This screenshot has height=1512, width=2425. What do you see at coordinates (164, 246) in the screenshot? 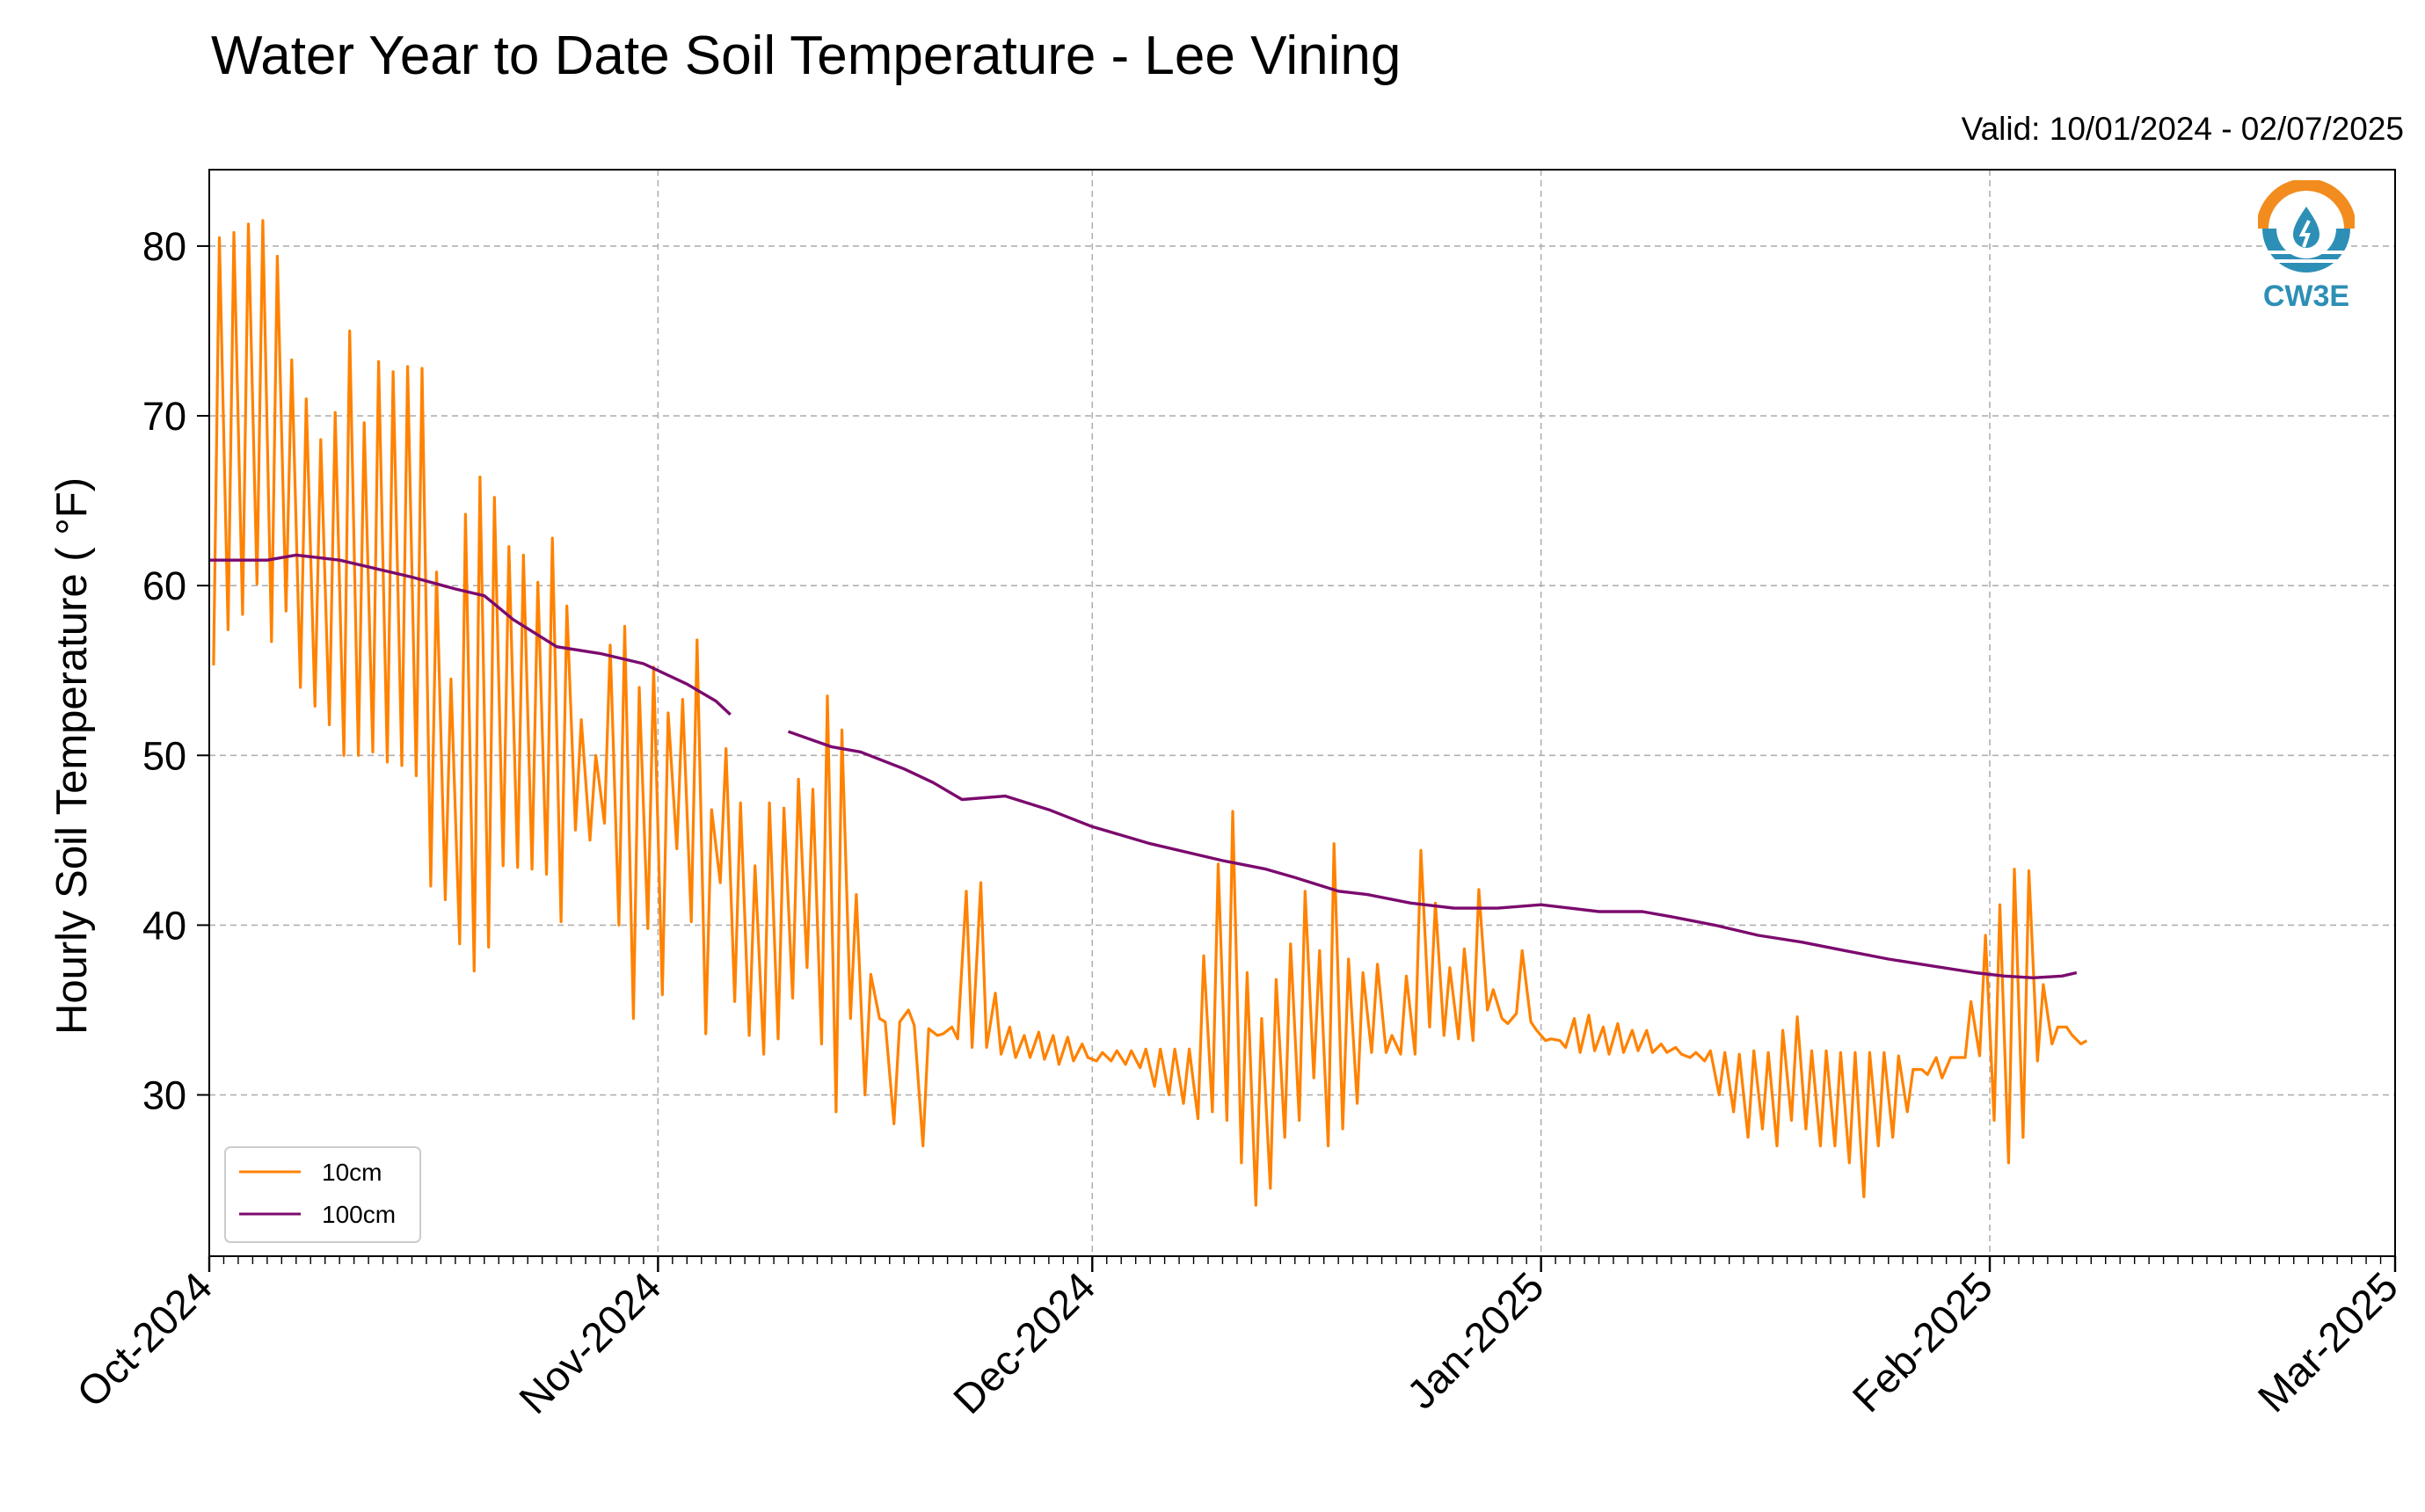
I see `y-tick-label: 80` at bounding box center [164, 246].